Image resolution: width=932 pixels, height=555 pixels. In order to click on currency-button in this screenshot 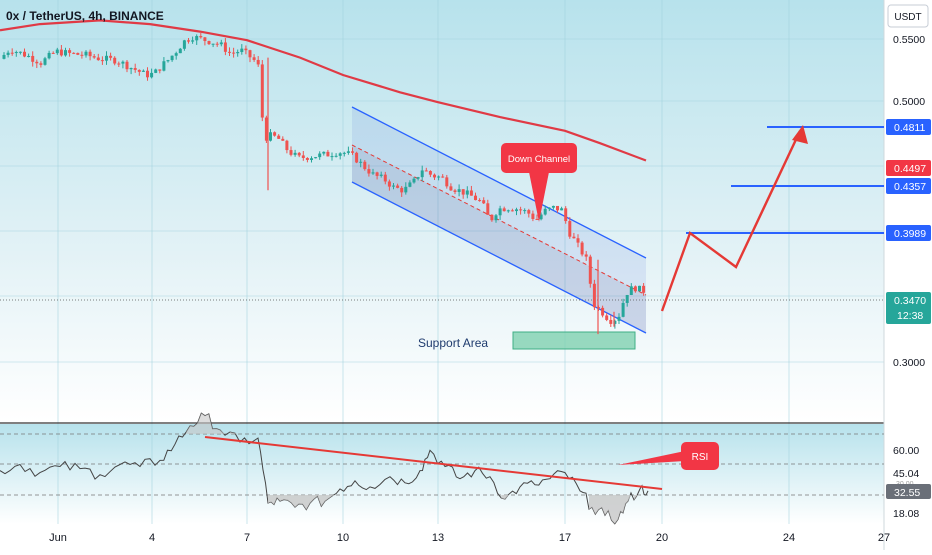, I will do `click(908, 16)`.